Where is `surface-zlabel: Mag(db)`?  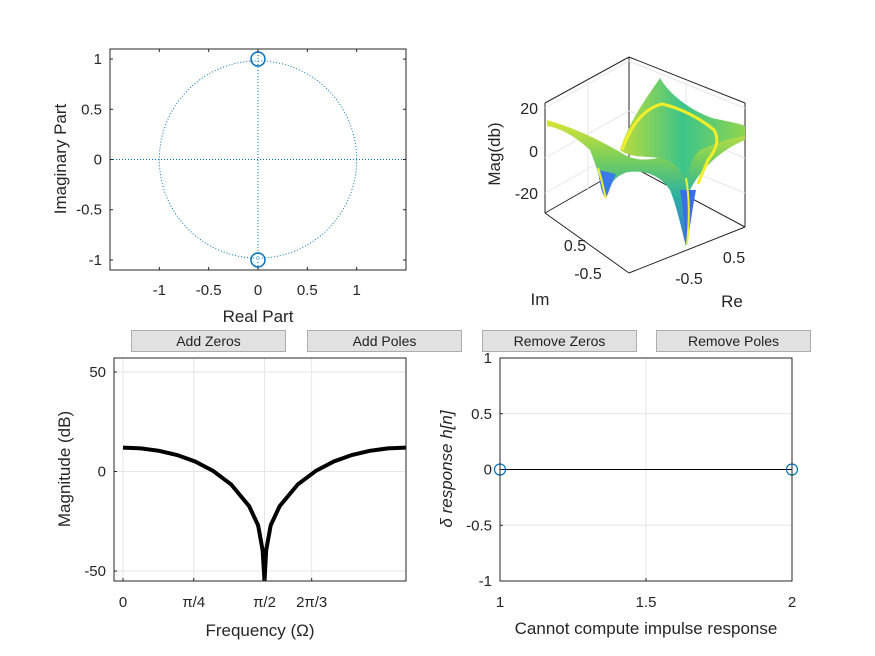
surface-zlabel: Mag(db) is located at coordinates (494, 153).